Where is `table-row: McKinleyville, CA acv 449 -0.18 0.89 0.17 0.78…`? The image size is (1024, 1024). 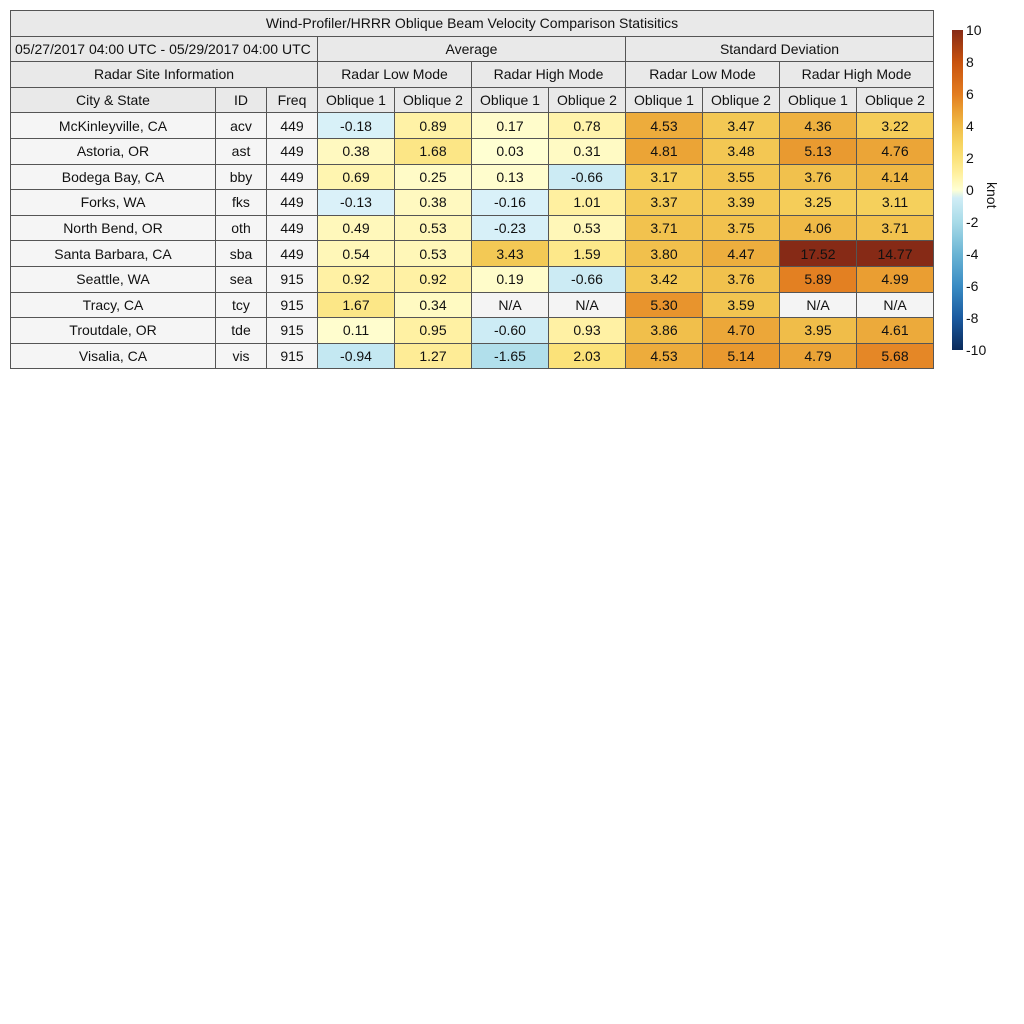
table-row: McKinleyville, CA acv 449 -0.18 0.89 0.17 0.78… is located at coordinates (472, 125).